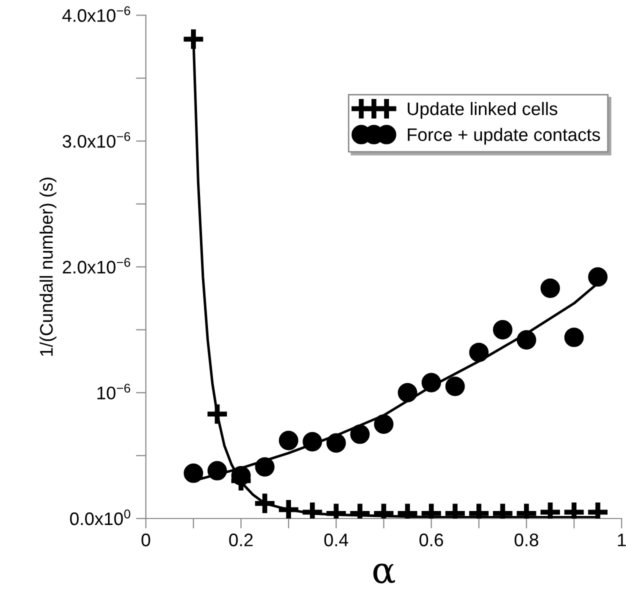 This screenshot has height=610, width=626. What do you see at coordinates (241, 540) in the screenshot?
I see `x-tick-label: 0.2` at bounding box center [241, 540].